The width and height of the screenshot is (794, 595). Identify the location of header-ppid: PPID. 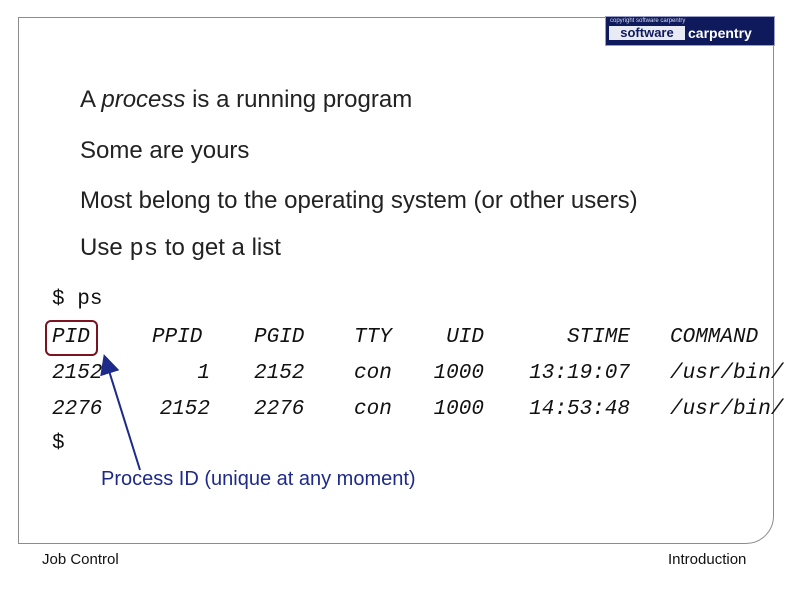
(177, 337).